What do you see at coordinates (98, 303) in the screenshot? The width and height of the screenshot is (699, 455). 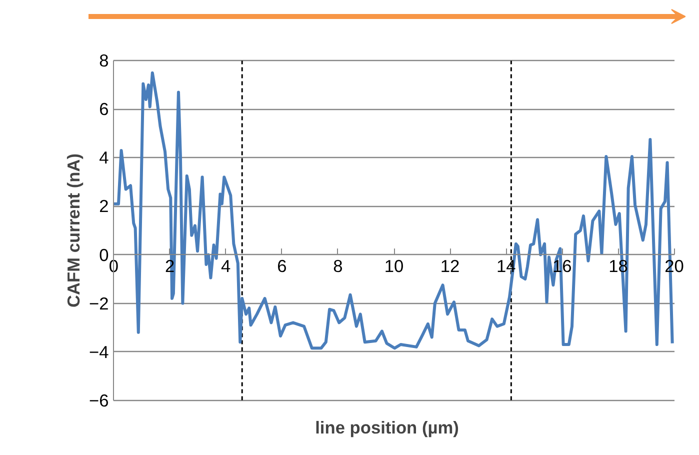 I see `y-tick-label: −2` at bounding box center [98, 303].